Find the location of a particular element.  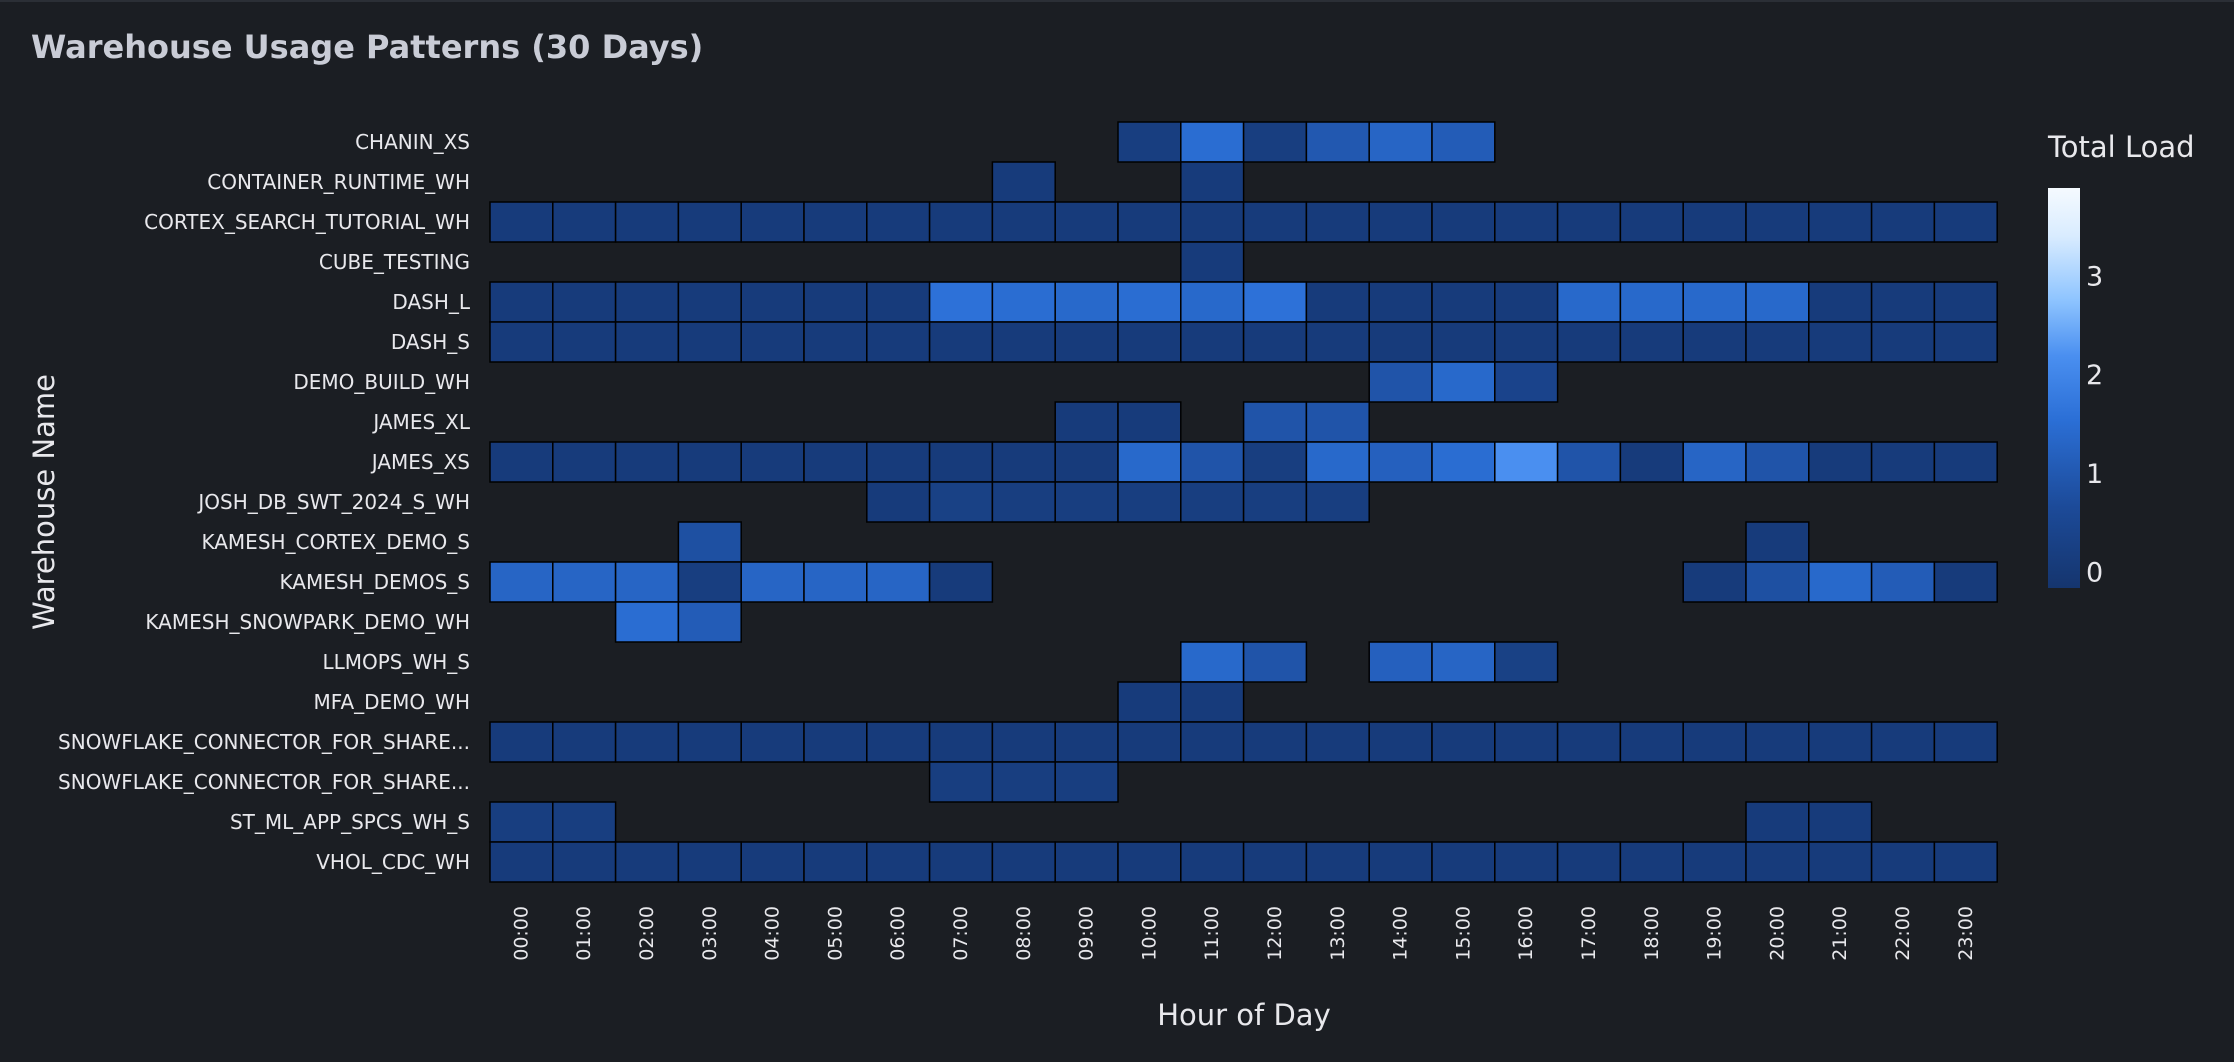

y-tick-label: KAMESH_DEMOS_S is located at coordinates (375, 582).